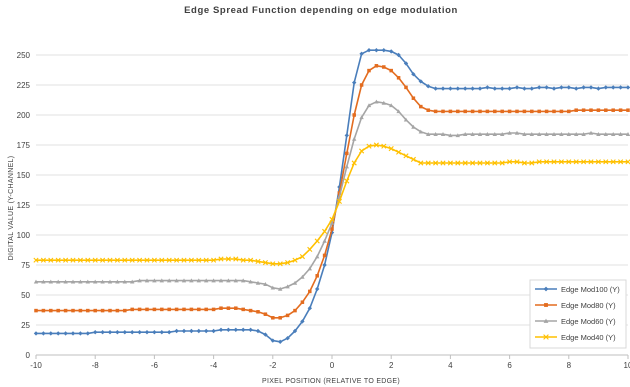 The image size is (630, 387). Describe the element at coordinates (391, 365) in the screenshot. I see `x-tick-label: 2` at that location.